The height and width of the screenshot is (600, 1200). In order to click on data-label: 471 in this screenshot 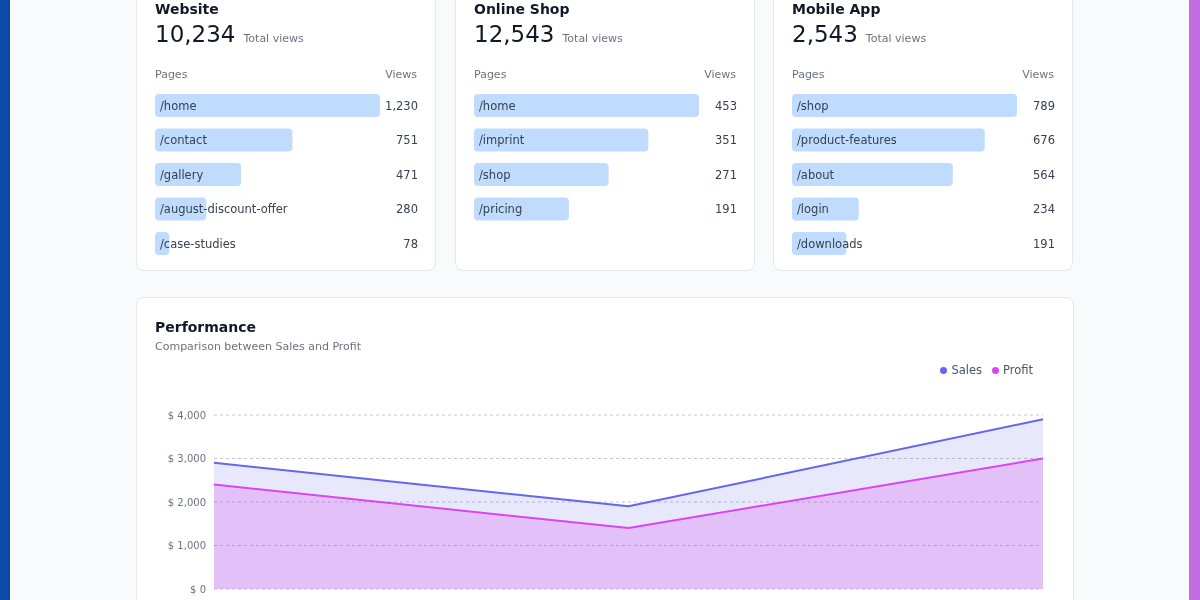, I will do `click(407, 174)`.